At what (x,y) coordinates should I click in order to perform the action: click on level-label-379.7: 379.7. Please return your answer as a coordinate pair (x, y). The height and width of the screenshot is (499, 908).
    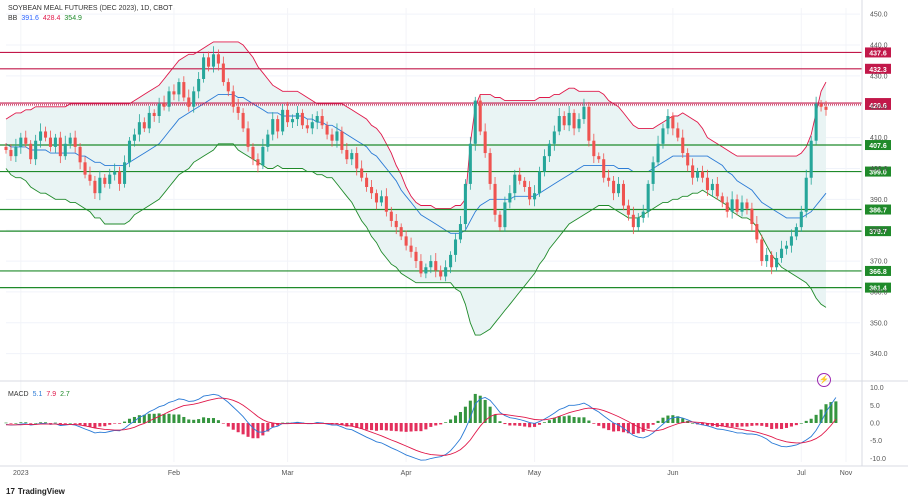
    Looking at the image, I should click on (878, 232).